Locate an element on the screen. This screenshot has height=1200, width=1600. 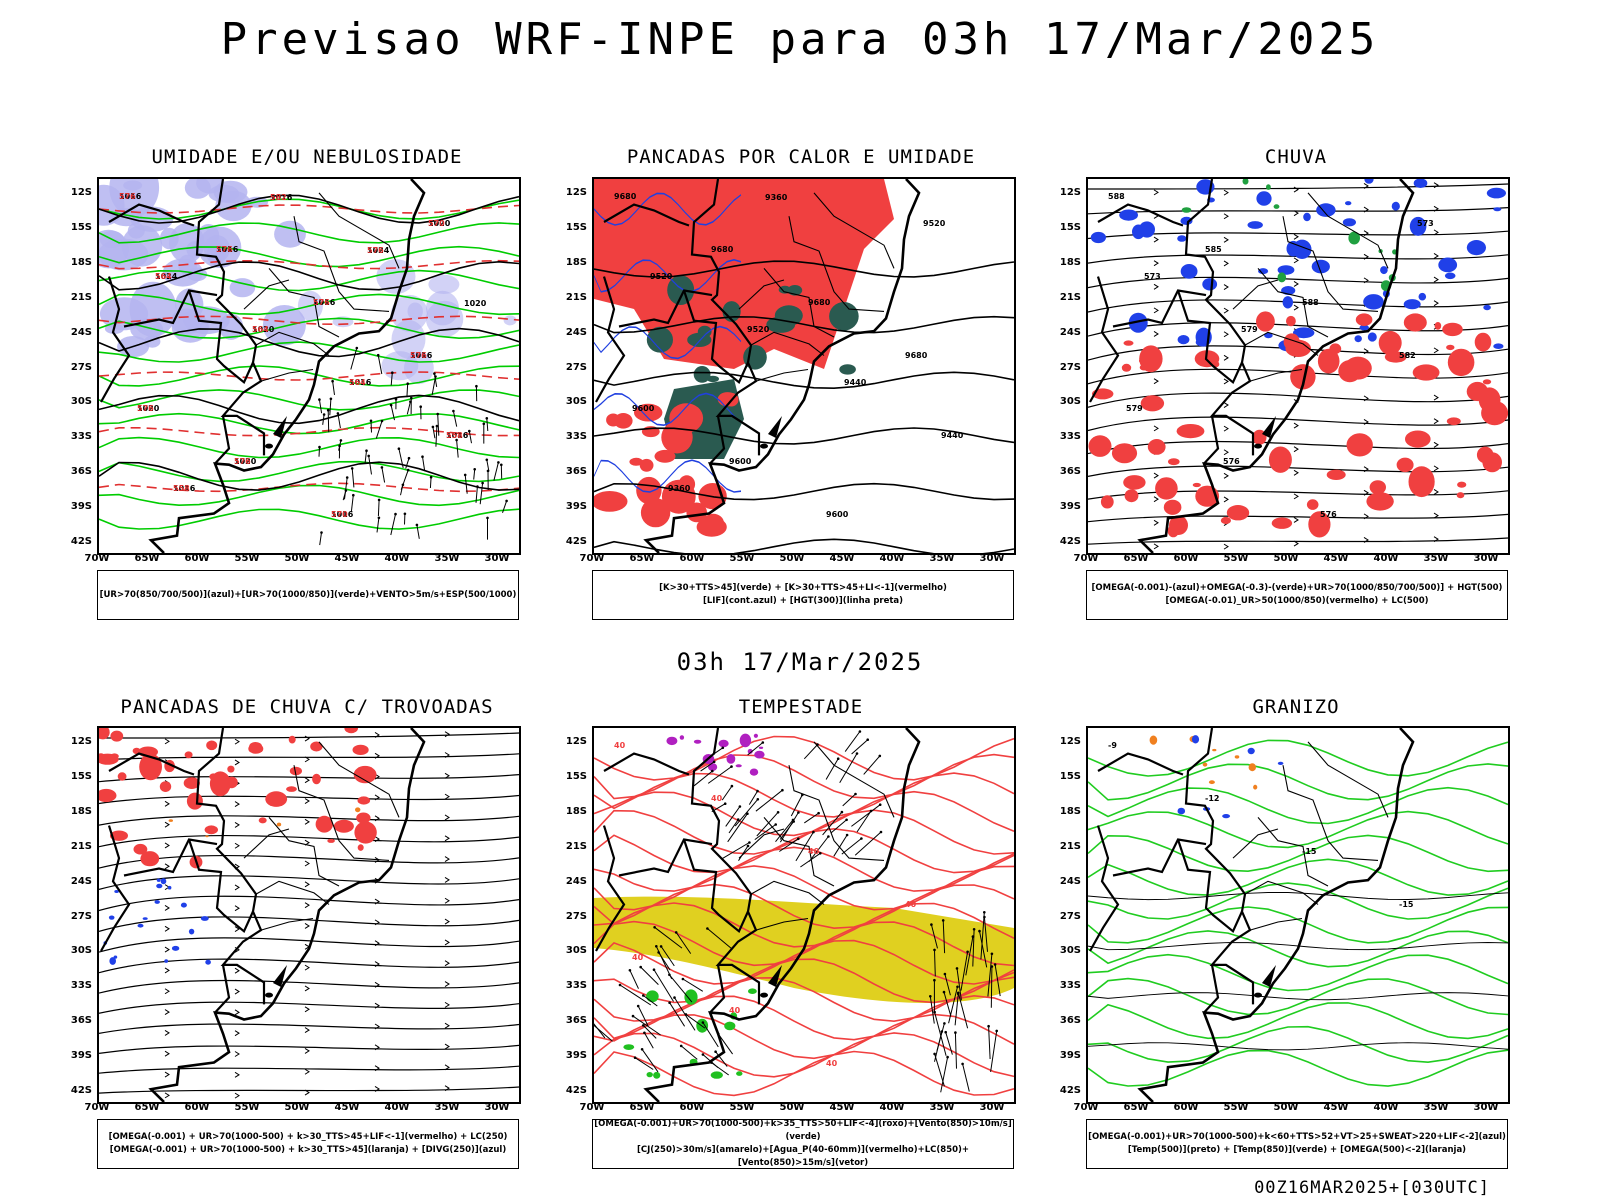
lat-tick-label: 27S is located at coordinates (576, 367).